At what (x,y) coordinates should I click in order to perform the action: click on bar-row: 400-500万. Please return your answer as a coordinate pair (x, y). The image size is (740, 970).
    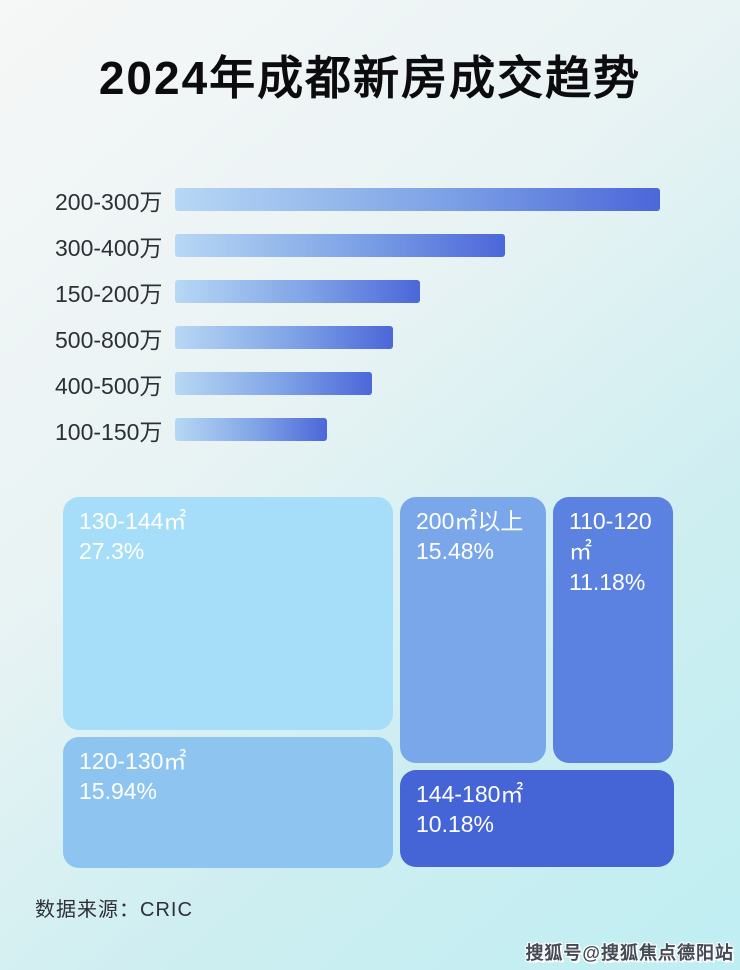
    Looking at the image, I should click on (370, 385).